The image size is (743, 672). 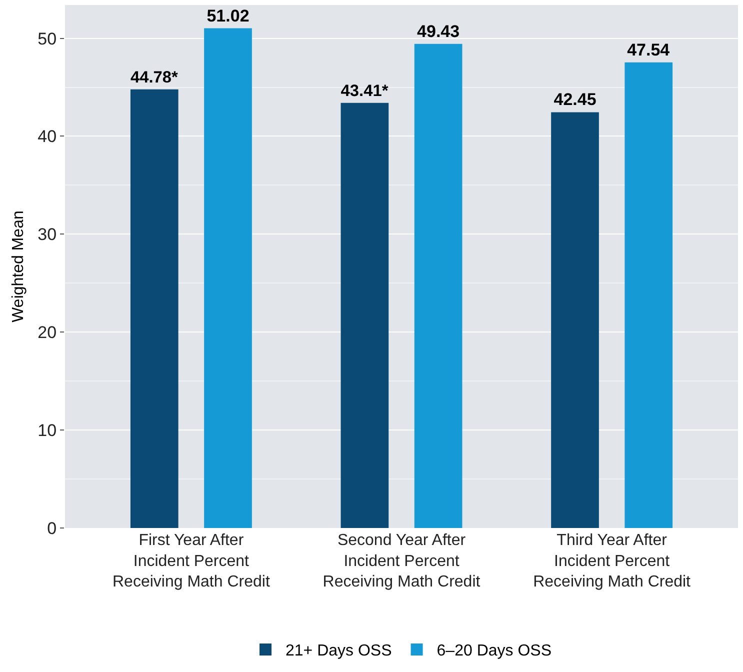 What do you see at coordinates (191, 561) in the screenshot?
I see `x-tick-label: First Year After Incident Percent Receiving Math Credit` at bounding box center [191, 561].